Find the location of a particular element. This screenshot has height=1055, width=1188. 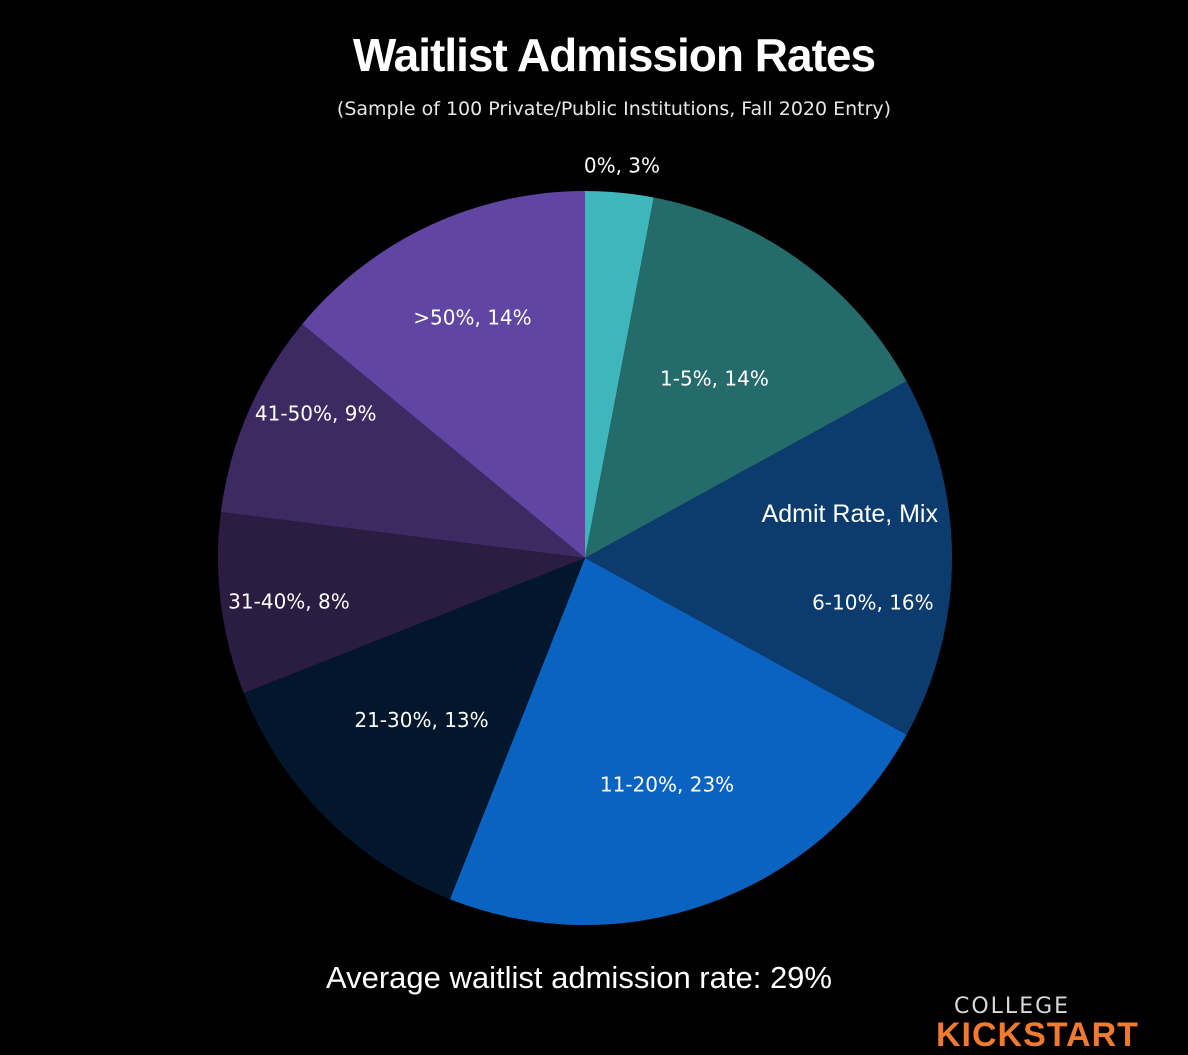

college-kickstart-logo: COLLEGE KICKSTART is located at coordinates (1052, 1024).